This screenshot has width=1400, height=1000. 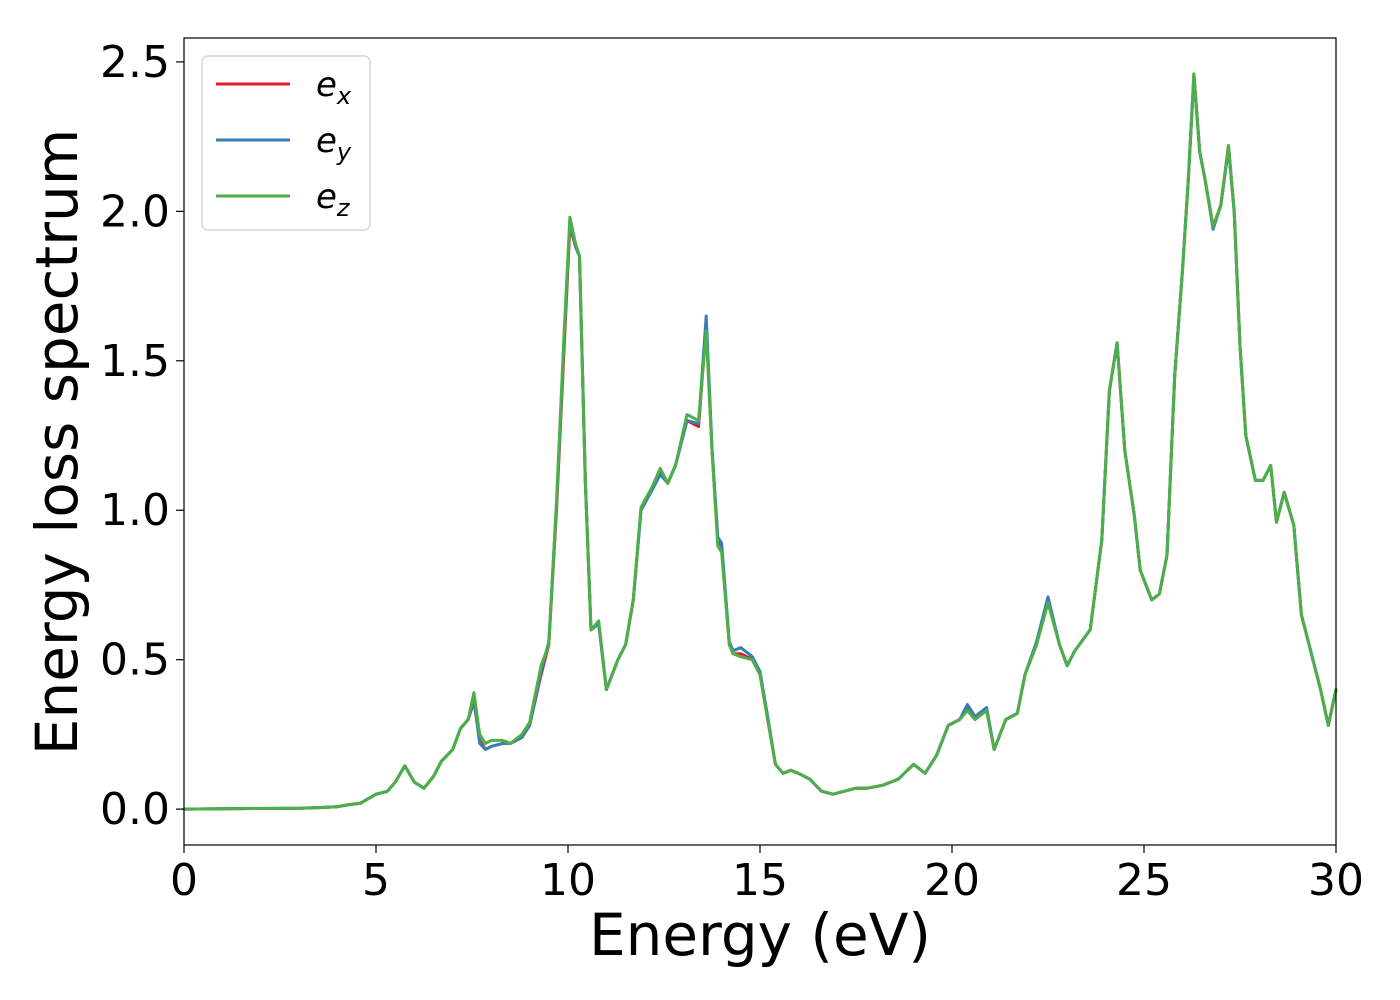 I want to click on x-tick-label: 15, so click(x=760, y=880).